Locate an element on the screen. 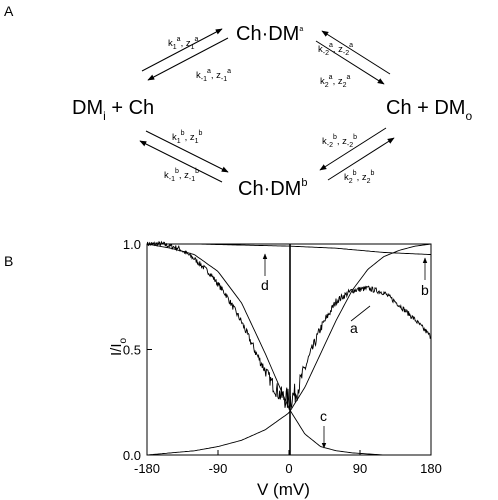  y-tick-label: 0.0 is located at coordinates (132, 455).